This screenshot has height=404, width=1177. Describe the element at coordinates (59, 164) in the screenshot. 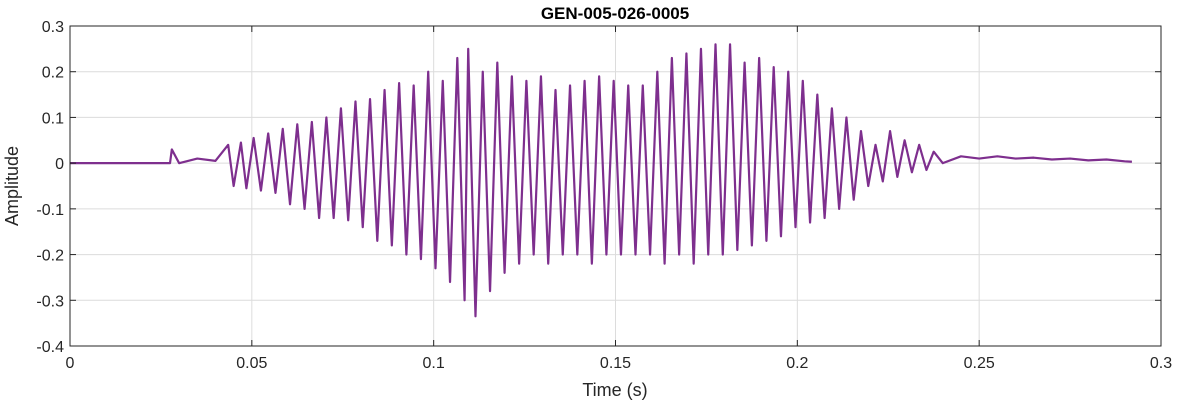

I see `y-tick-label: 0` at that location.